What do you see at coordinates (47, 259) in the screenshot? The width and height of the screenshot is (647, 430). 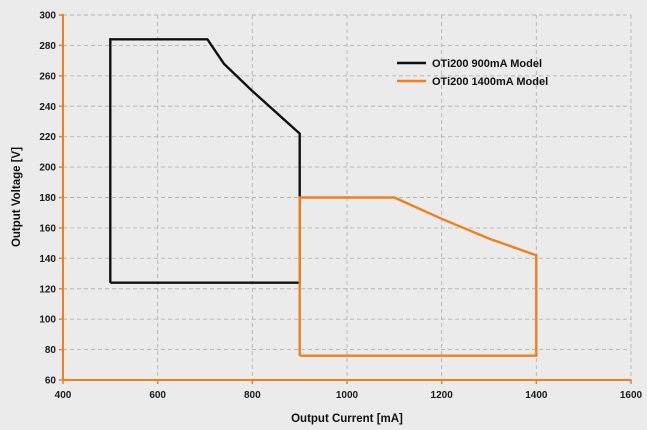 I see `y-tick-label: 140` at bounding box center [47, 259].